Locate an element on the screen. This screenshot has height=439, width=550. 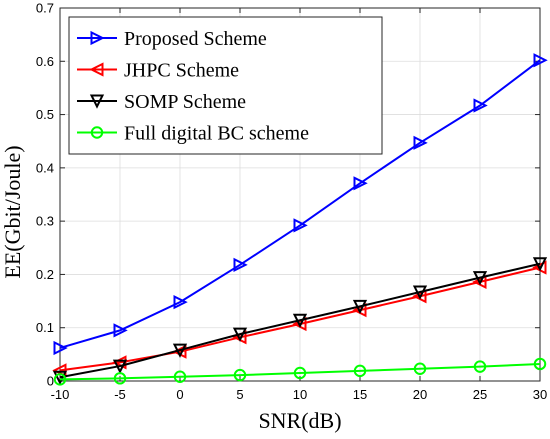
legend-label: JHPC Scheme is located at coordinates (181, 71).